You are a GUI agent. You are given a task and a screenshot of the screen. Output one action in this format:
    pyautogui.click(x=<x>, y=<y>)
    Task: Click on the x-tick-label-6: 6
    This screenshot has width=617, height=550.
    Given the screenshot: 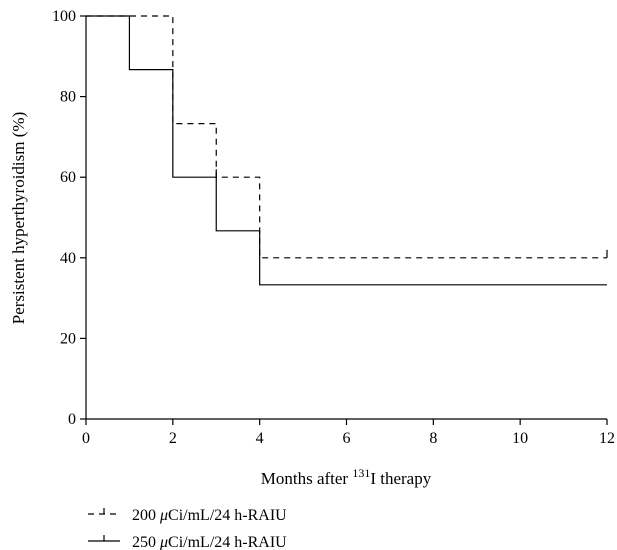 What is the action you would take?
    pyautogui.click(x=347, y=438)
    